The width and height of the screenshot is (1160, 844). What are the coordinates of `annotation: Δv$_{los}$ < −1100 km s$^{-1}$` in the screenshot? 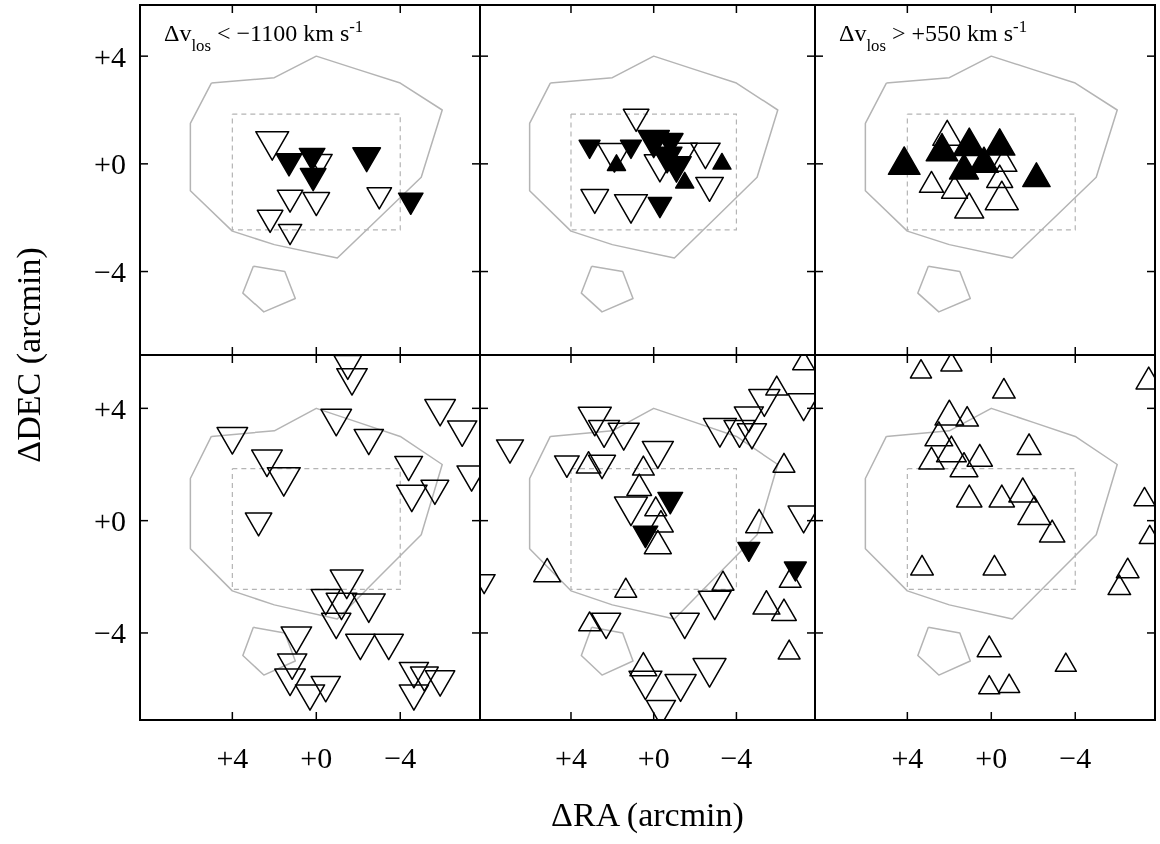 It's located at (264, 35).